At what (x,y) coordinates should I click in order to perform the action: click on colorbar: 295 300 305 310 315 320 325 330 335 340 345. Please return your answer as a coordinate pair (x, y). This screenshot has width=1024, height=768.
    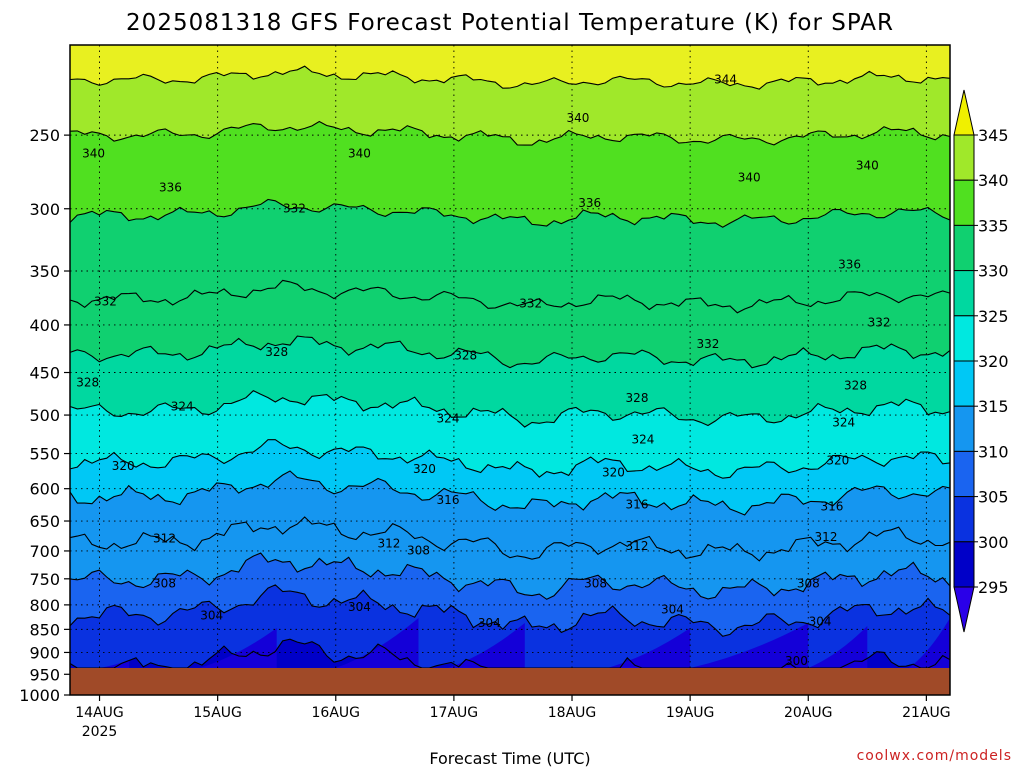
    Looking at the image, I should click on (981, 361).